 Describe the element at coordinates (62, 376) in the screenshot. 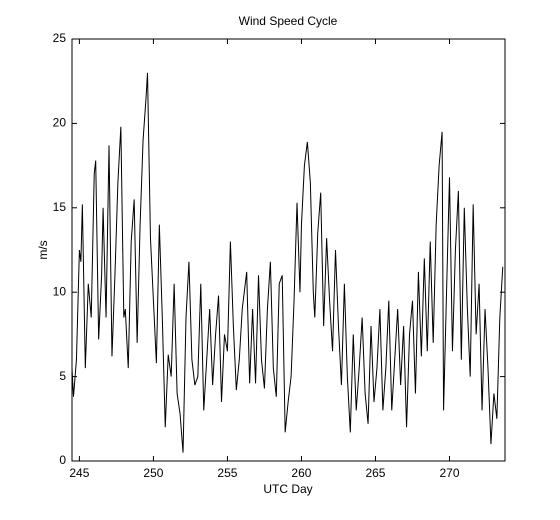

I see `y-tick-label: 5` at that location.